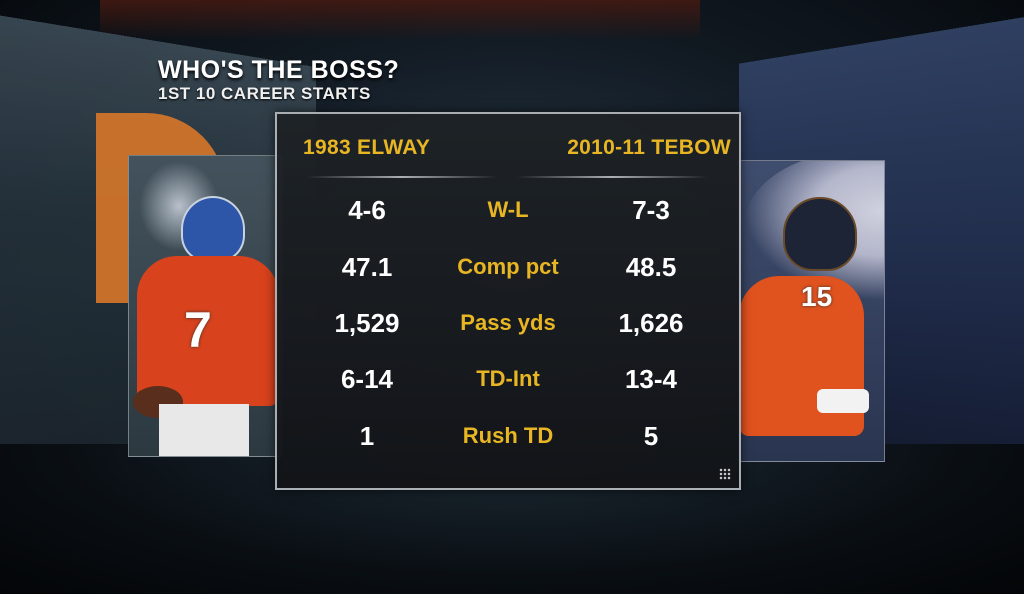 The width and height of the screenshot is (1024, 594). I want to click on player-figure-right: 15, so click(811, 311).